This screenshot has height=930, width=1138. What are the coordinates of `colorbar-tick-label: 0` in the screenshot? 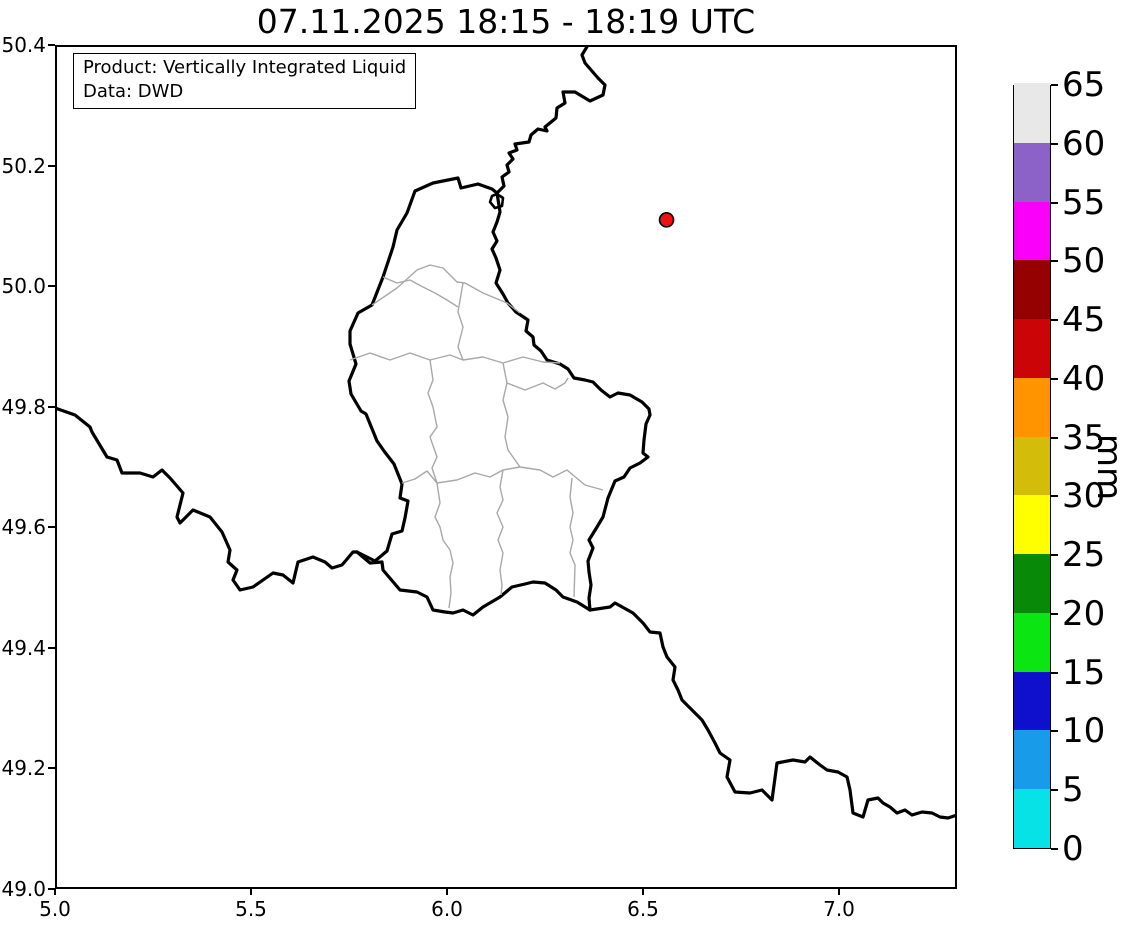 It's located at (1073, 849).